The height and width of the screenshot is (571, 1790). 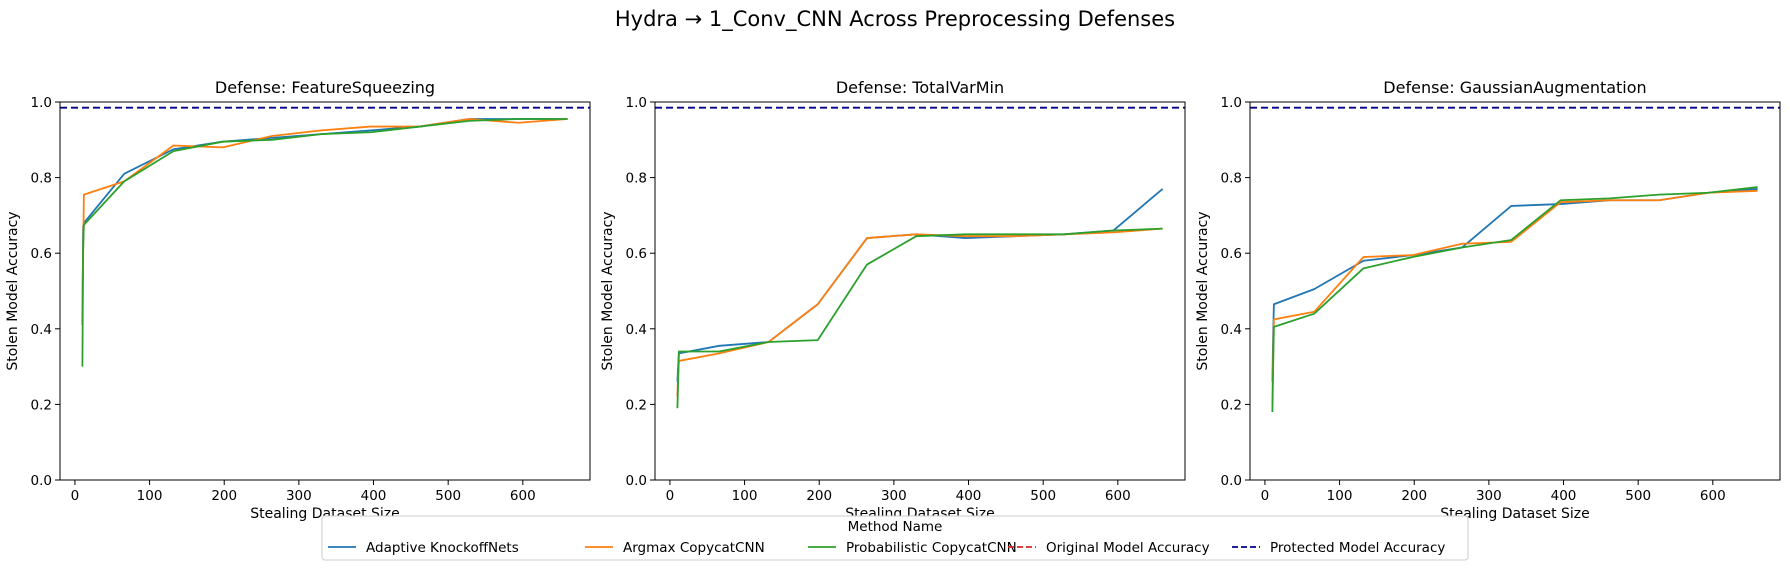 I want to click on legend-title: Method Name, so click(x=895, y=527).